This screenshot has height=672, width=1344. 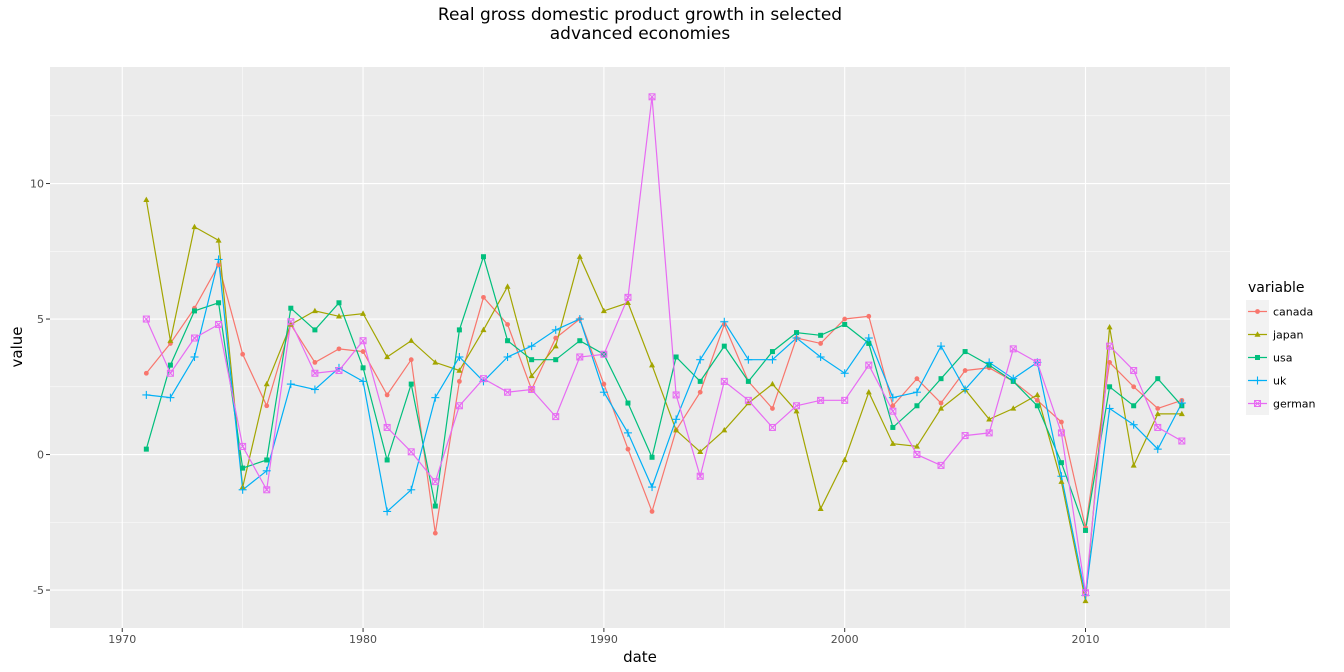 What do you see at coordinates (1257, 380) in the screenshot?
I see `legend-key-marker-uk` at bounding box center [1257, 380].